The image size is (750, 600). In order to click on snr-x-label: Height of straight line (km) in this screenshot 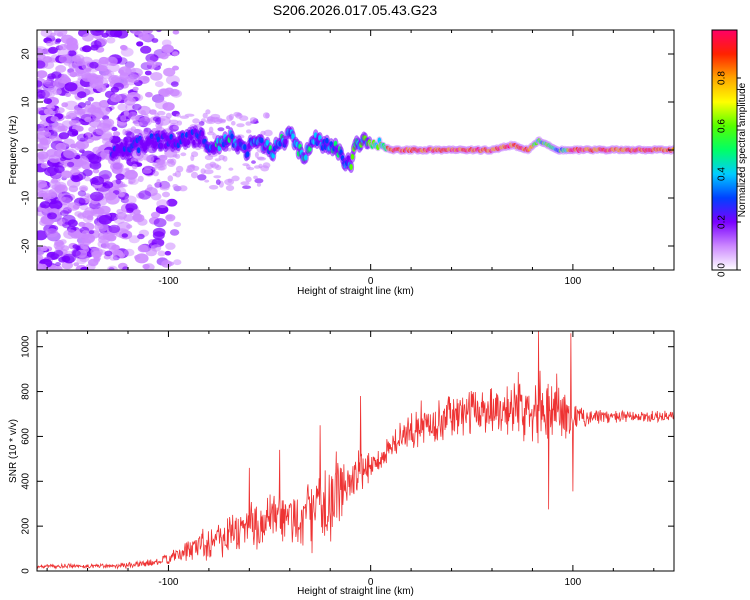, I will do `click(355, 591)`.